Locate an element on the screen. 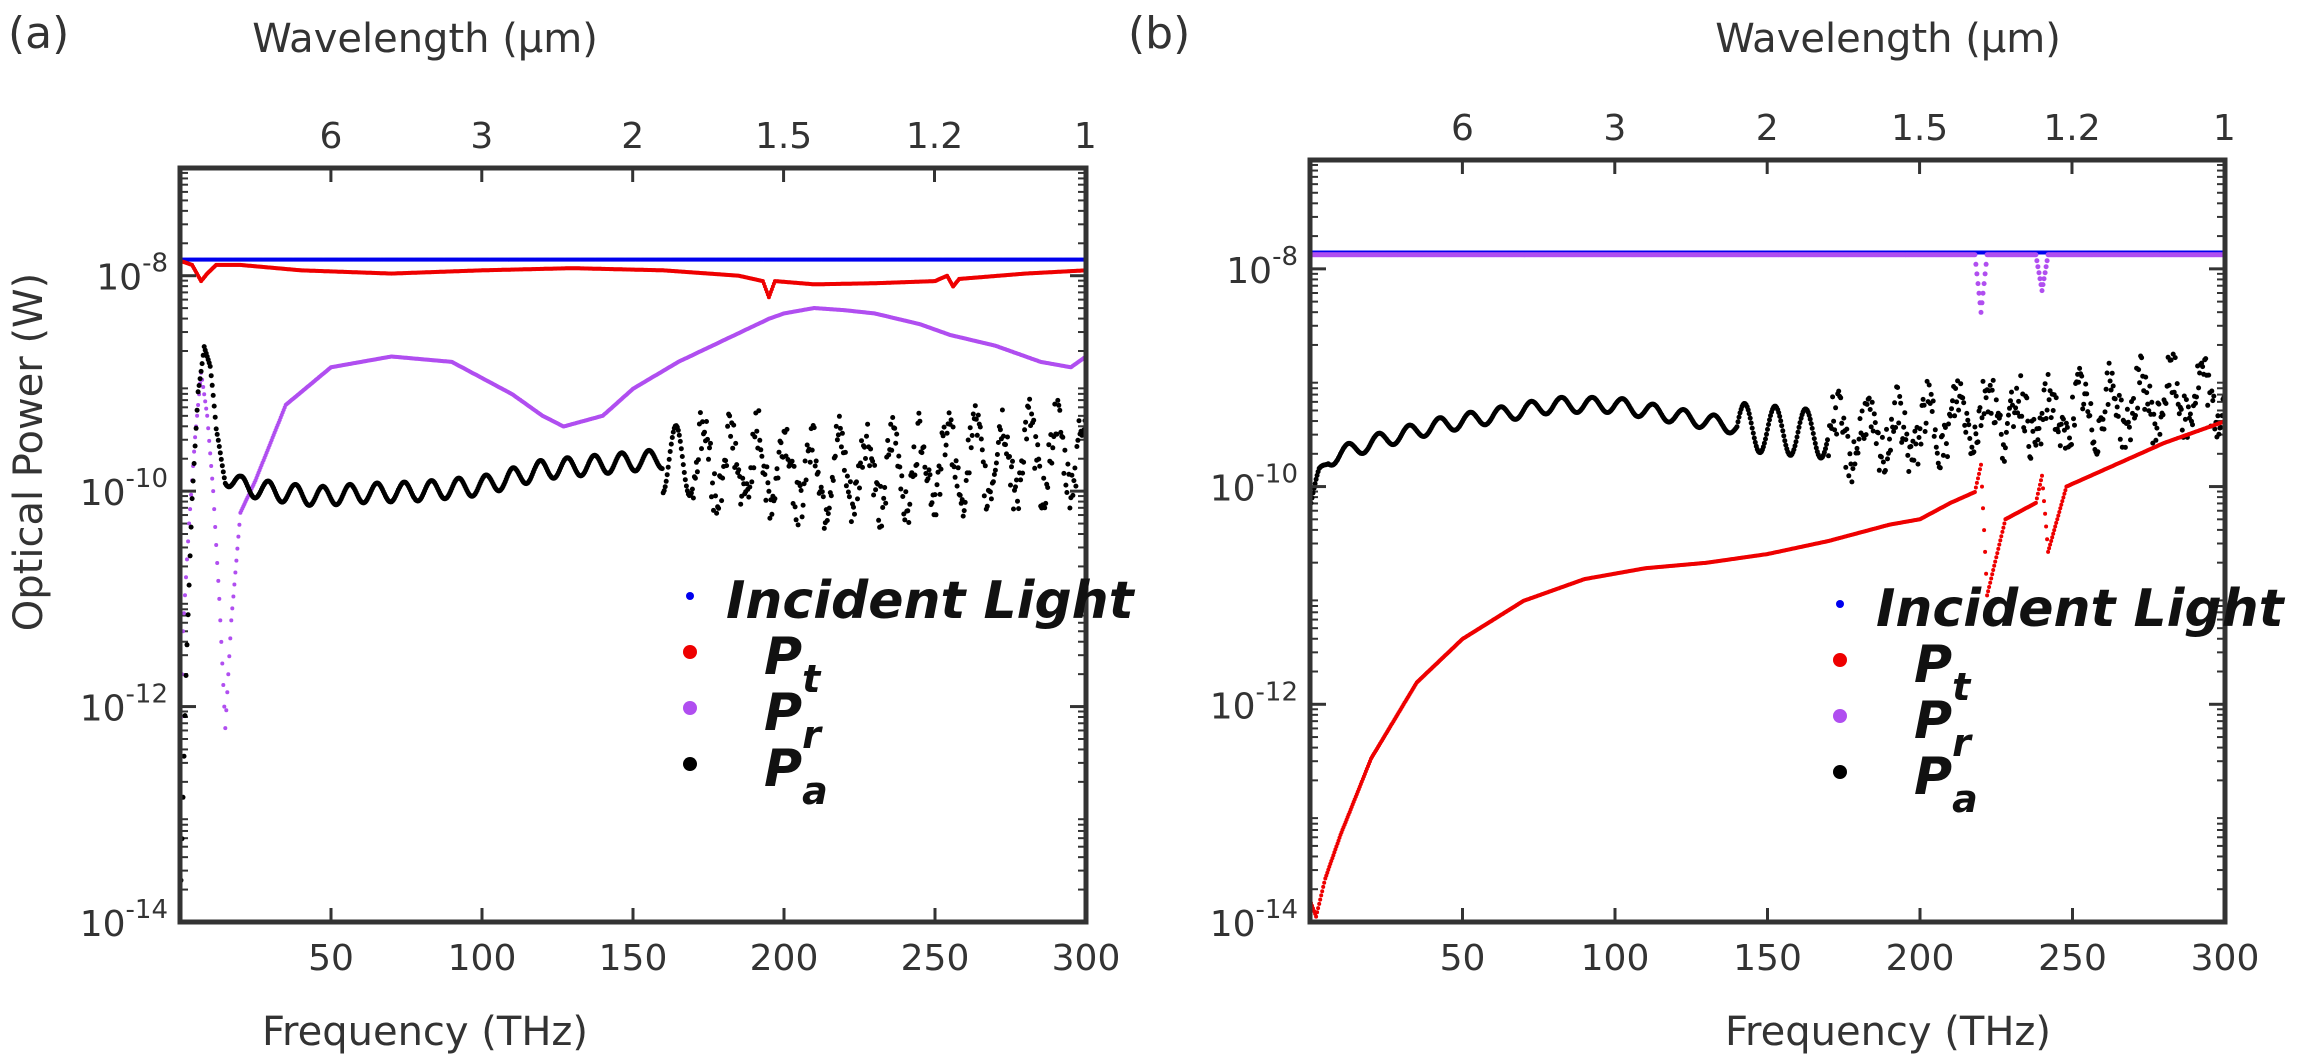 The height and width of the screenshot is (1058, 2299). y-tick-label: 10-12 is located at coordinates (124, 705).